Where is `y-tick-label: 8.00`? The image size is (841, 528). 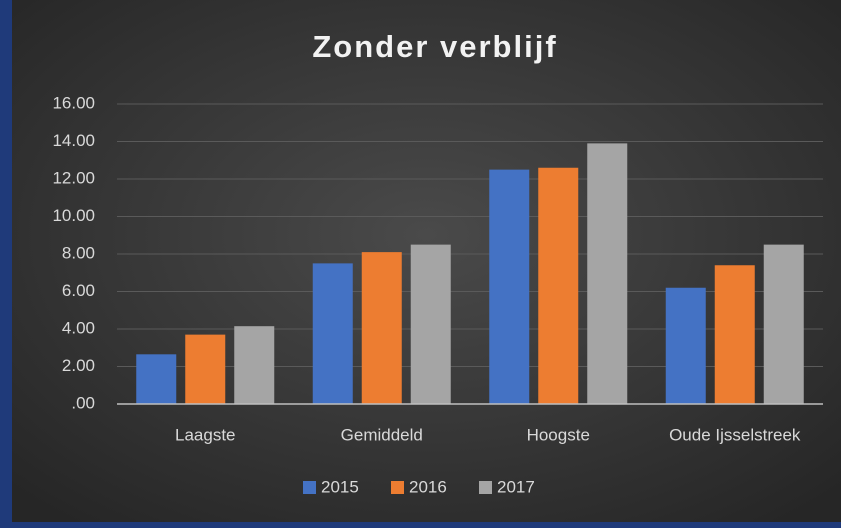 y-tick-label: 8.00 is located at coordinates (78, 252).